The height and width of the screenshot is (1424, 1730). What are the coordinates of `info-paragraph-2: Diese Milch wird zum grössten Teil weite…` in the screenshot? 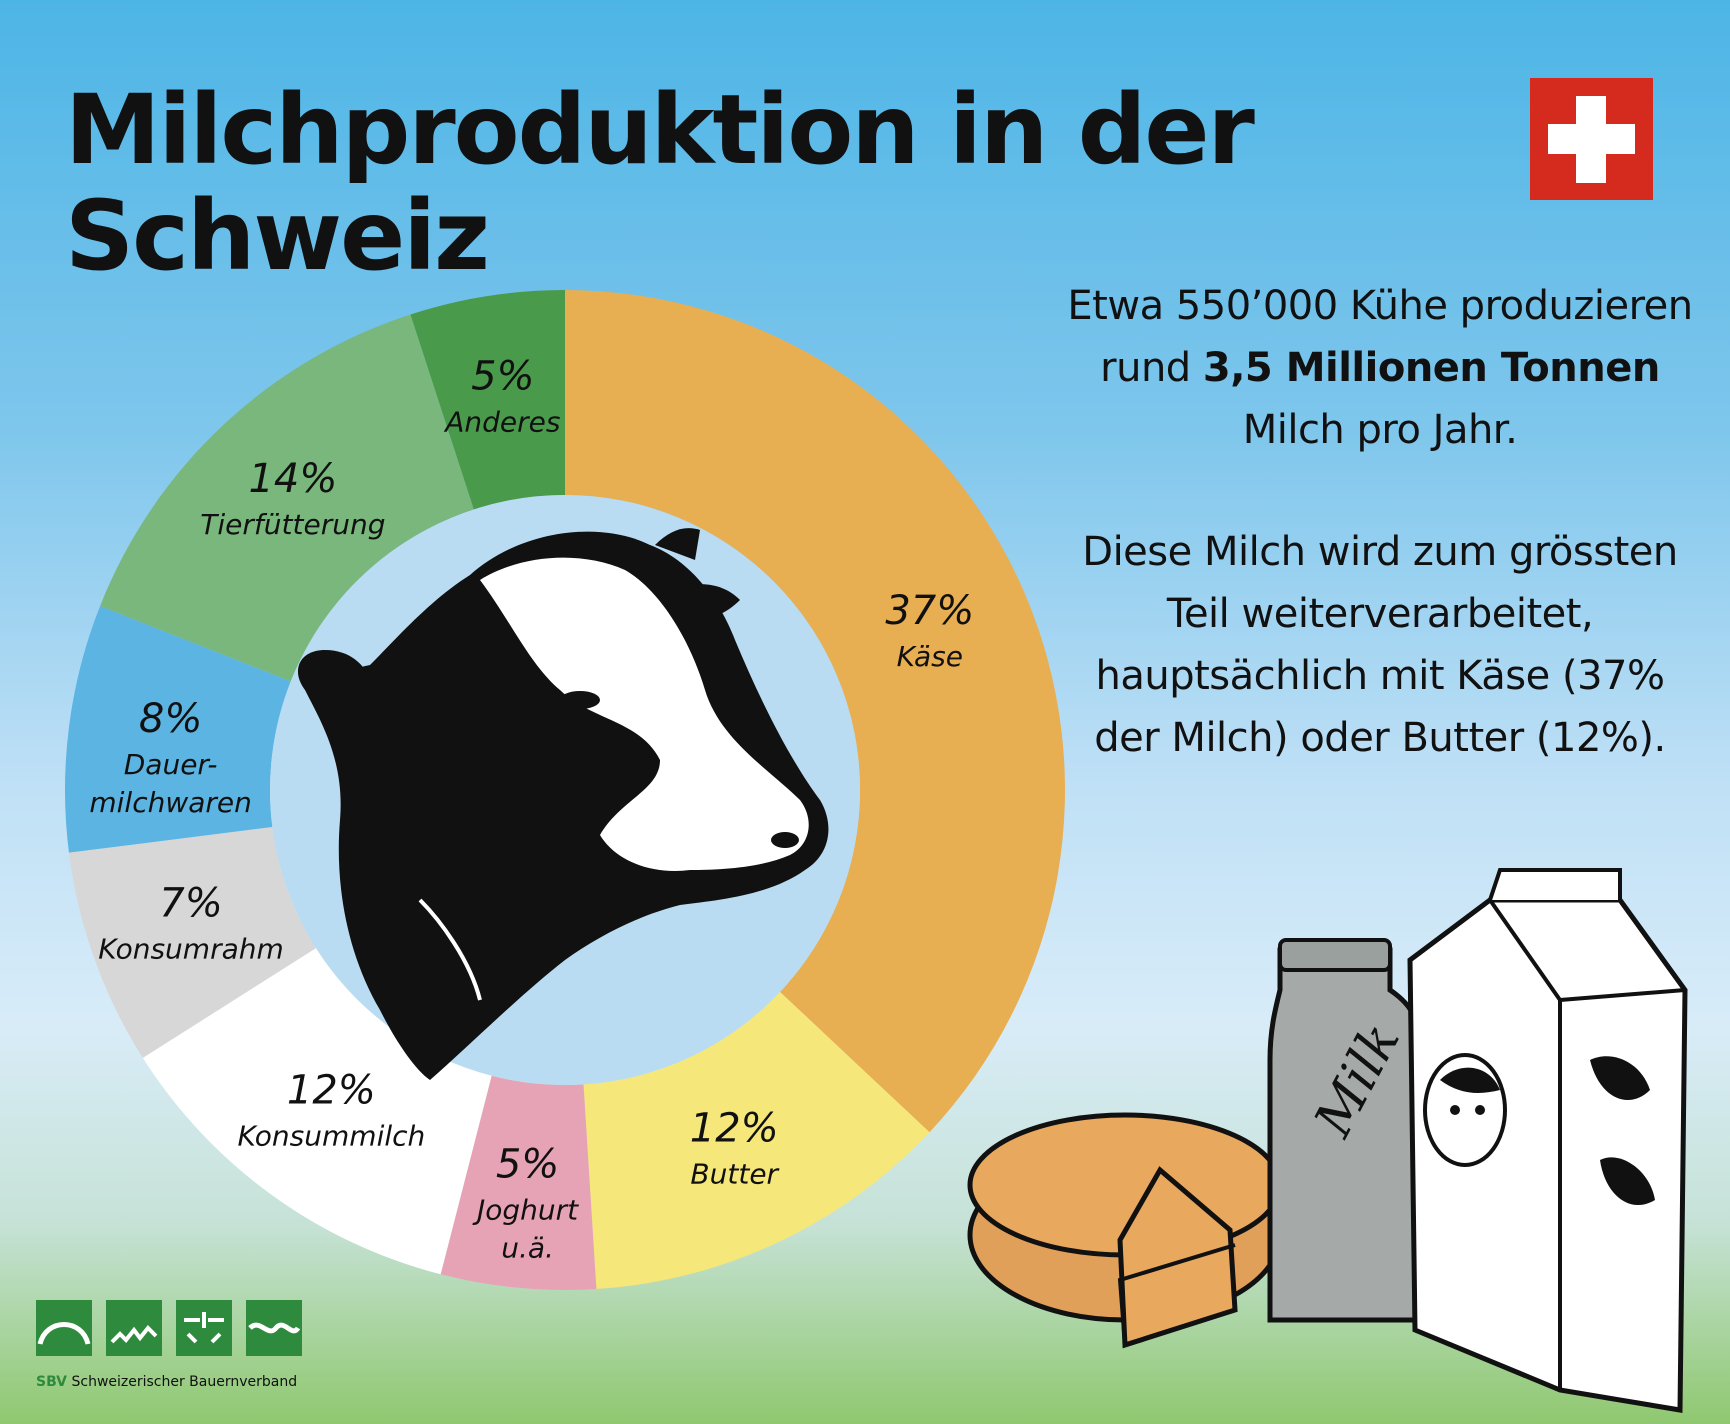 It's located at (1380, 645).